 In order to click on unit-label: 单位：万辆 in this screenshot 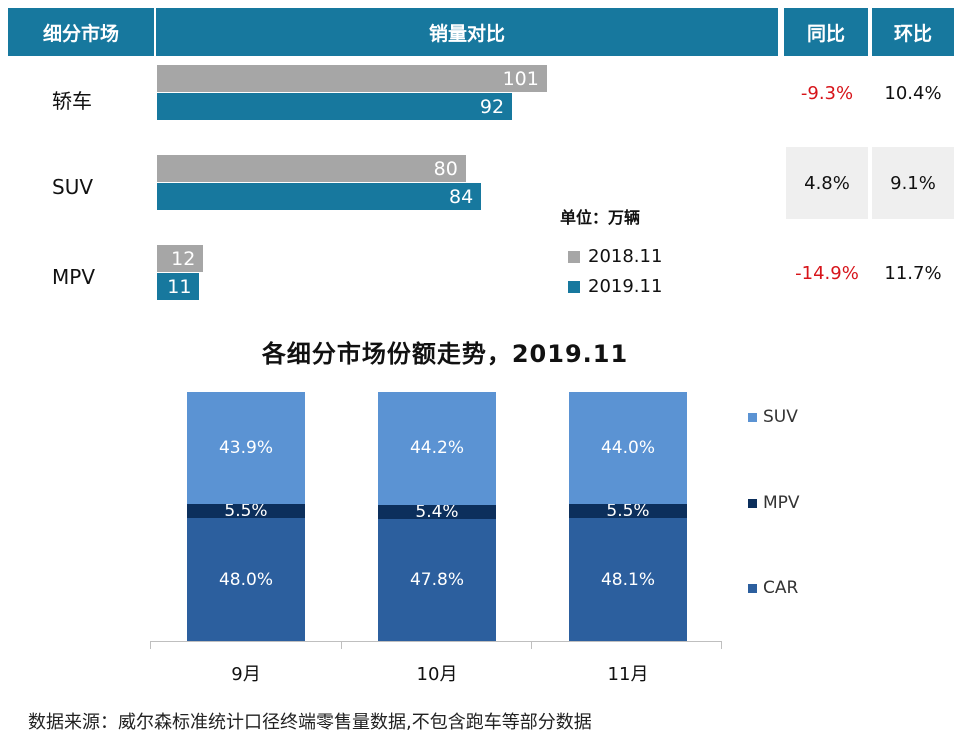, I will do `click(600, 217)`.